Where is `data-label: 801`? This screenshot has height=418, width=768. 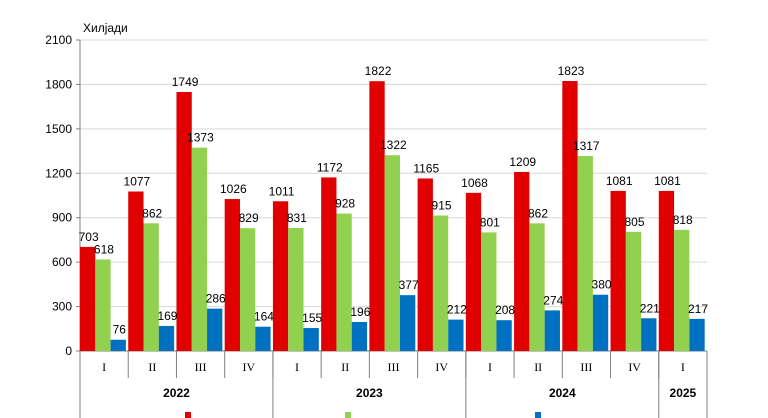 data-label: 801 is located at coordinates (490, 222).